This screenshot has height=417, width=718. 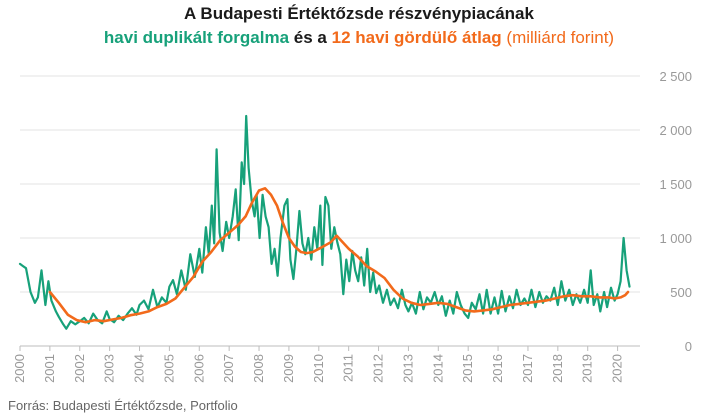 I want to click on unit-label: (milliárd forint), so click(x=560, y=37).